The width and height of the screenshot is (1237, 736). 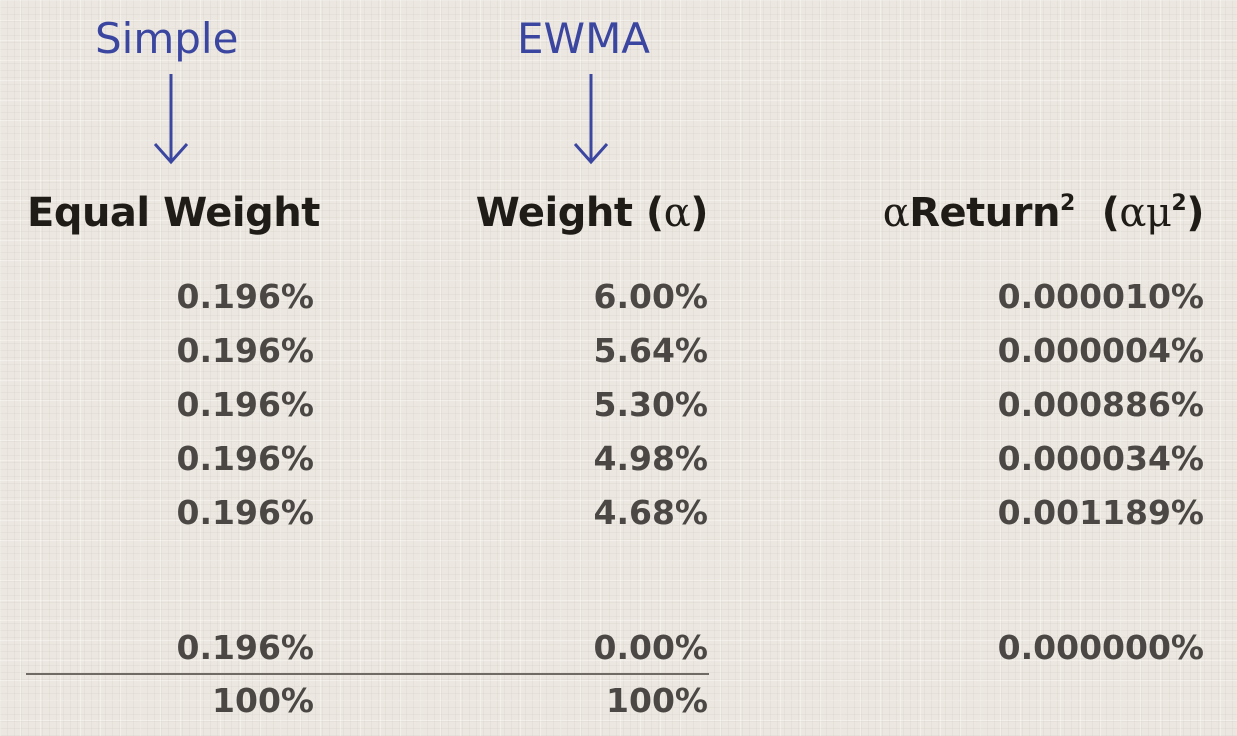 I want to click on ewma-weight-value: 5.30%, so click(x=651, y=404).